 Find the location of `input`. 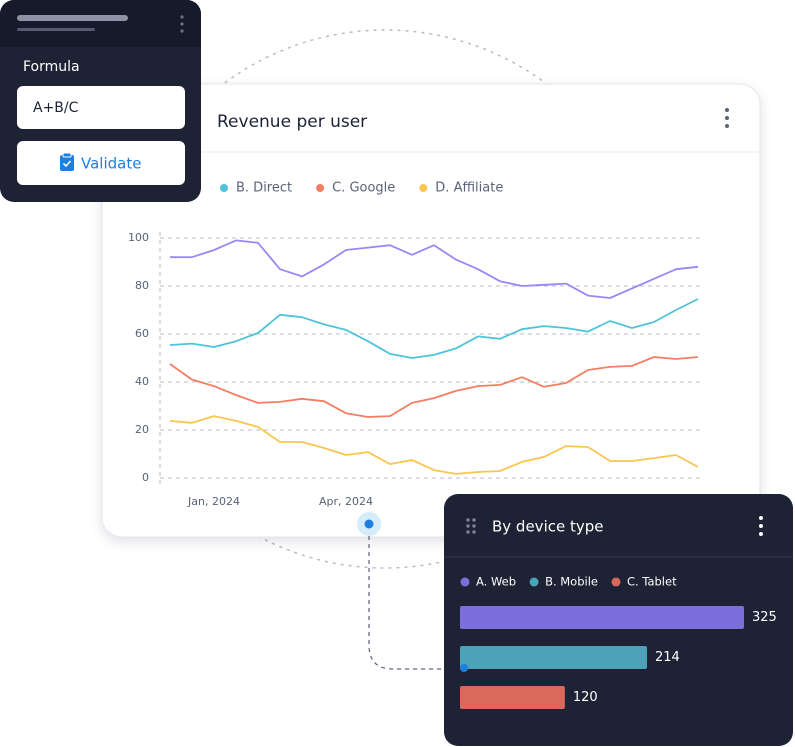

input is located at coordinates (101, 107).